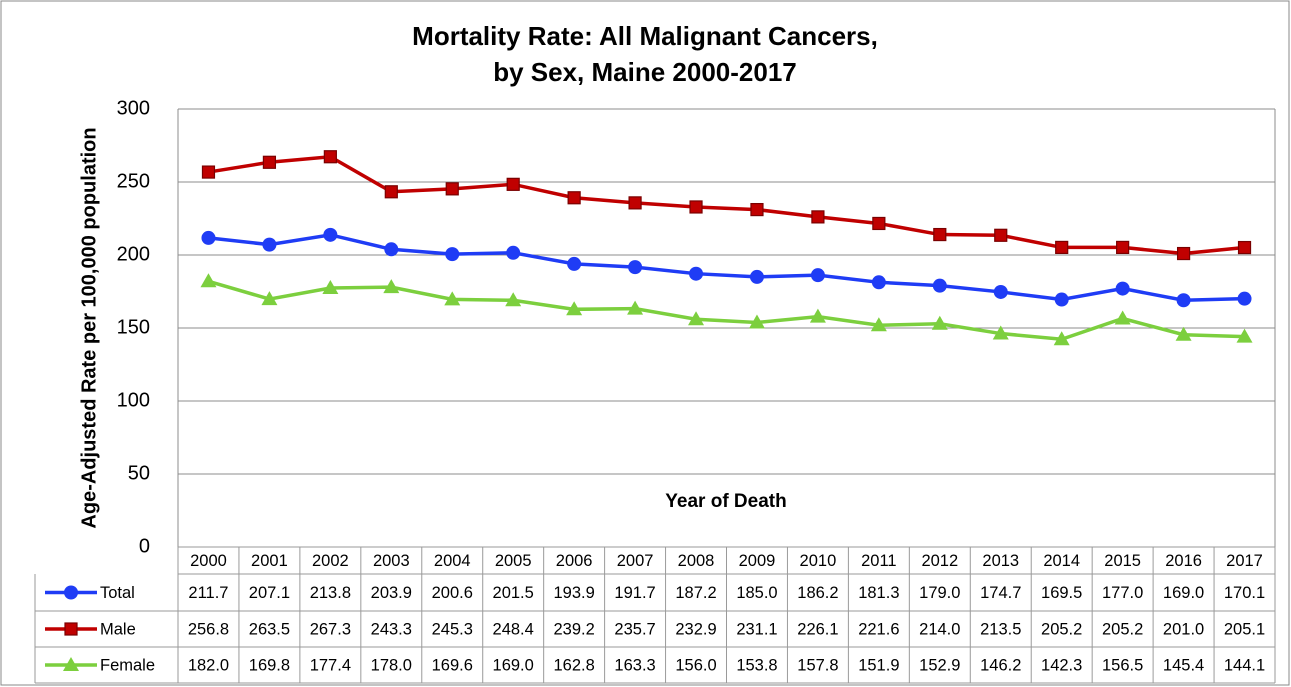 The height and width of the screenshot is (687, 1291). Describe the element at coordinates (1183, 561) in the screenshot. I see `x-tick-label: 2016` at that location.